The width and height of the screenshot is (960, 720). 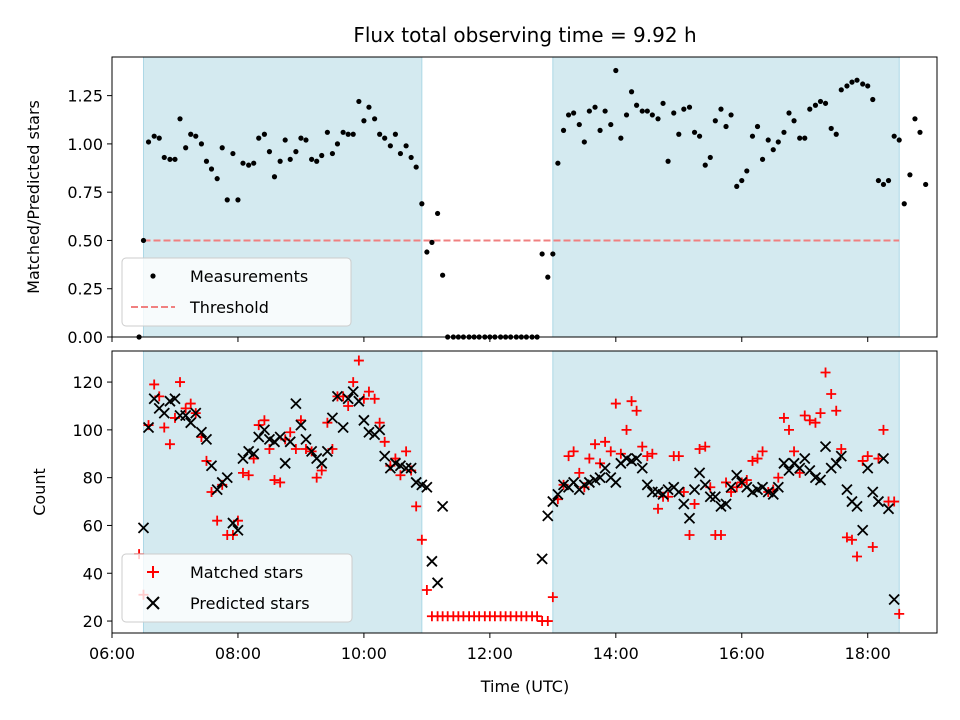 What do you see at coordinates (153, 603) in the screenshot?
I see `legend-predicted-marker` at bounding box center [153, 603].